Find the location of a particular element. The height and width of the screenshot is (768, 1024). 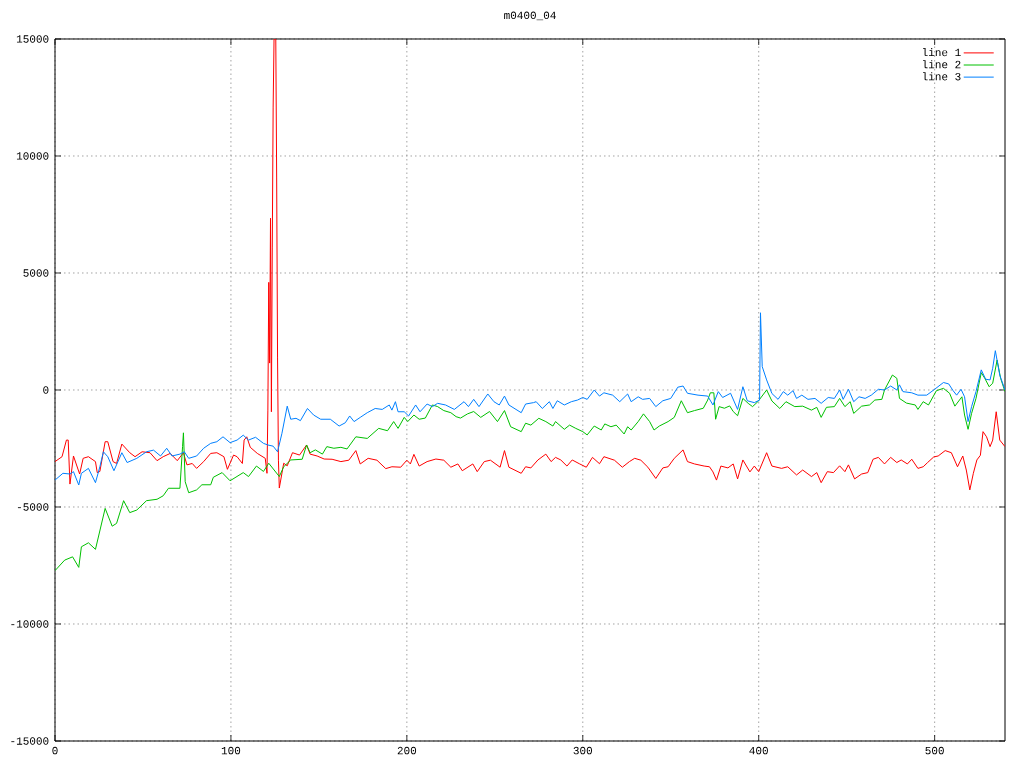

y-tick-label: 15000 is located at coordinates (32, 39).